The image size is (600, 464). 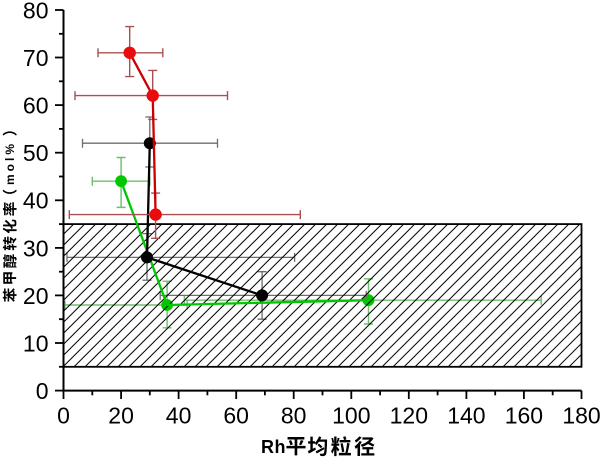 I want to click on svg-text: mol%, so click(x=10, y=163).